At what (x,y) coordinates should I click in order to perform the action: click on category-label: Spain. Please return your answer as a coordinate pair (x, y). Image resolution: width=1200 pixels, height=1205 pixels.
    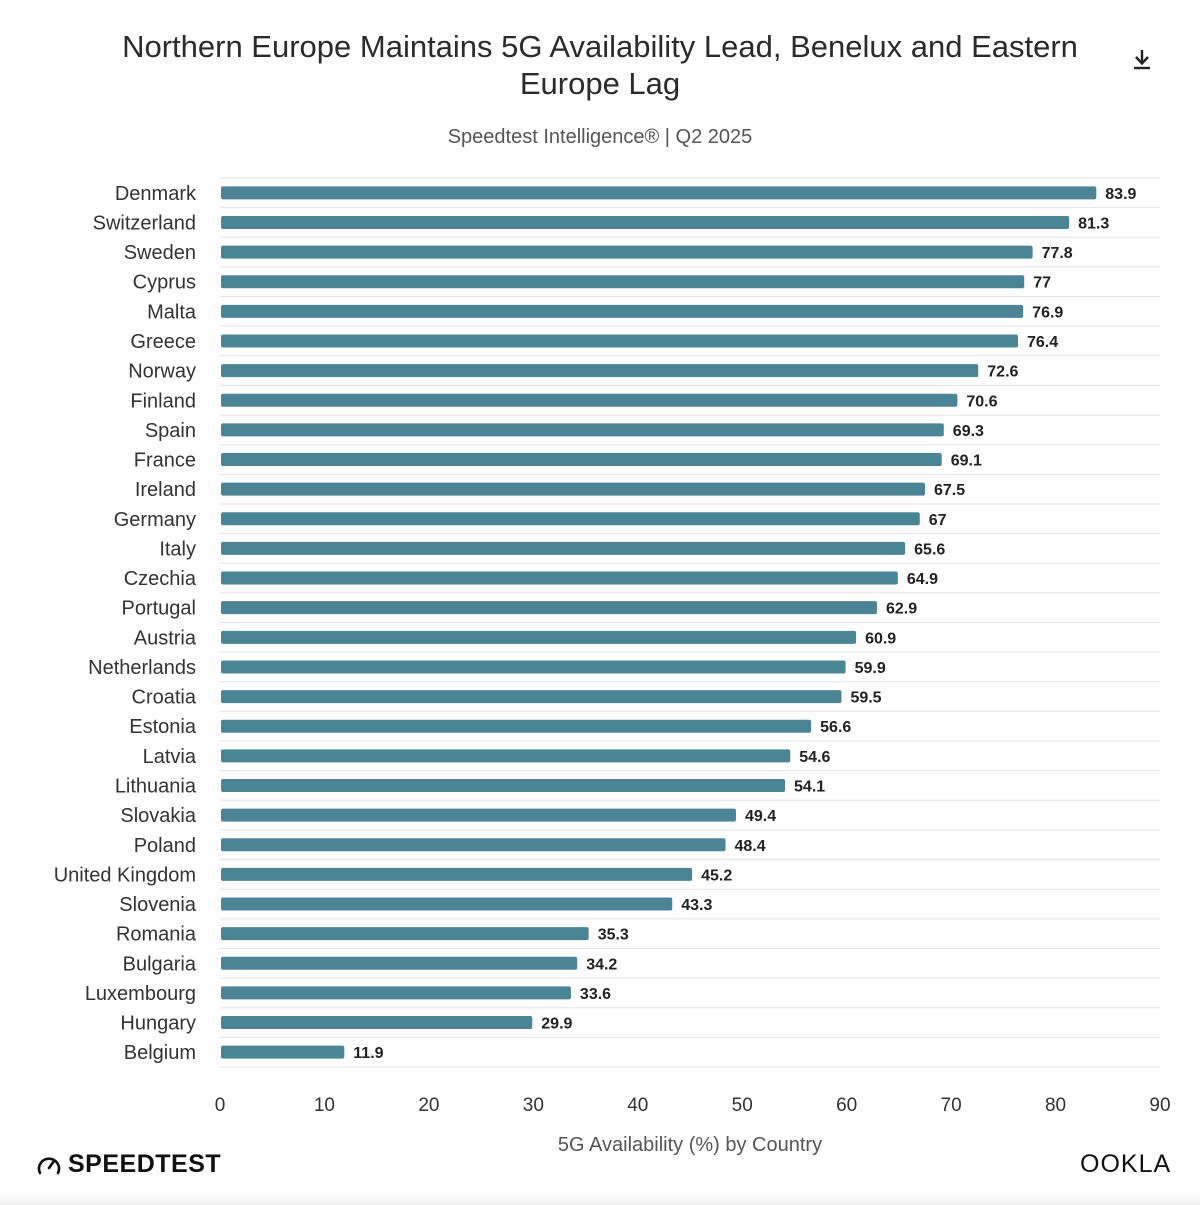
    Looking at the image, I should click on (170, 431).